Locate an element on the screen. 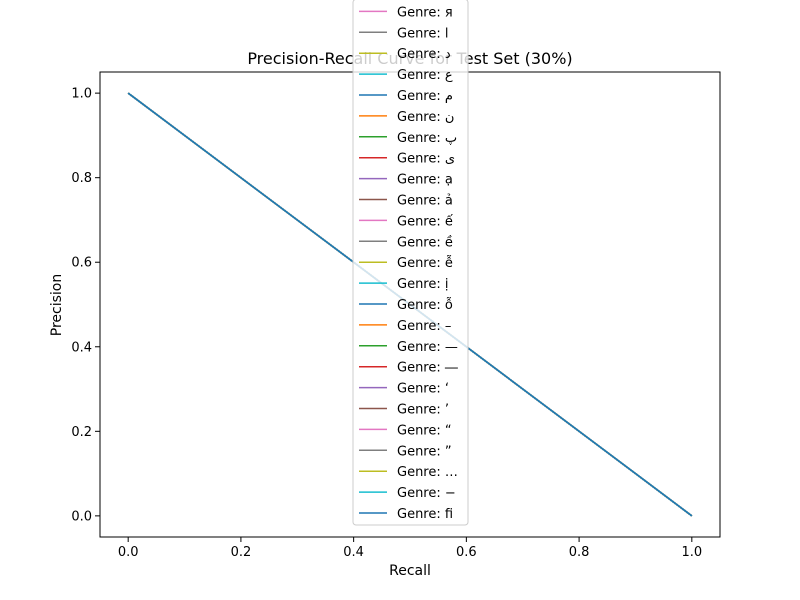  x-tick-label: 0.6 is located at coordinates (466, 552).